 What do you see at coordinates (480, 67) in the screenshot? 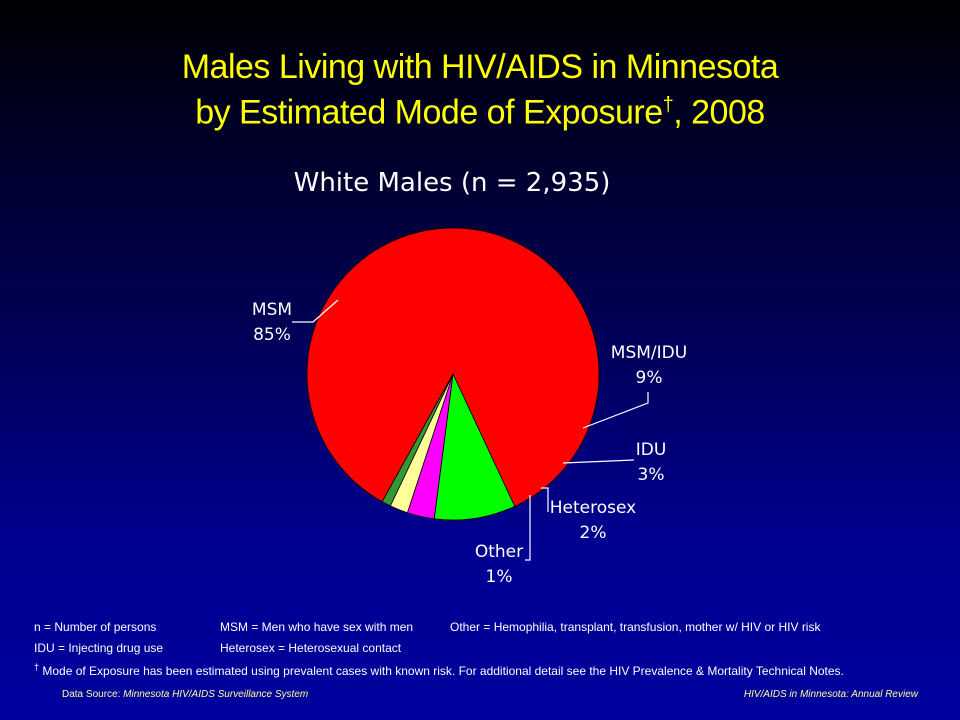
I see `page-title-line-1: Males Living with HIV/AIDS in Minnesota` at bounding box center [480, 67].